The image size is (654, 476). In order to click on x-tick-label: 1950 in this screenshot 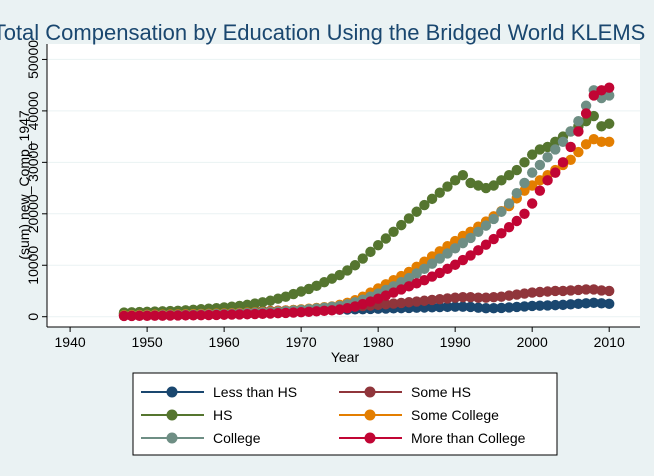, I will do `click(147, 342)`.